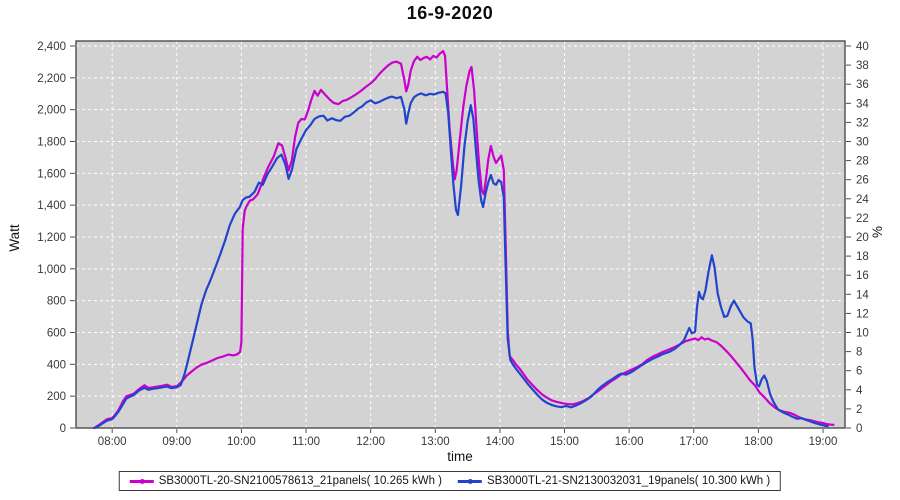 This screenshot has height=500, width=900. Describe the element at coordinates (877, 232) in the screenshot. I see `right-axis-title: %` at that location.